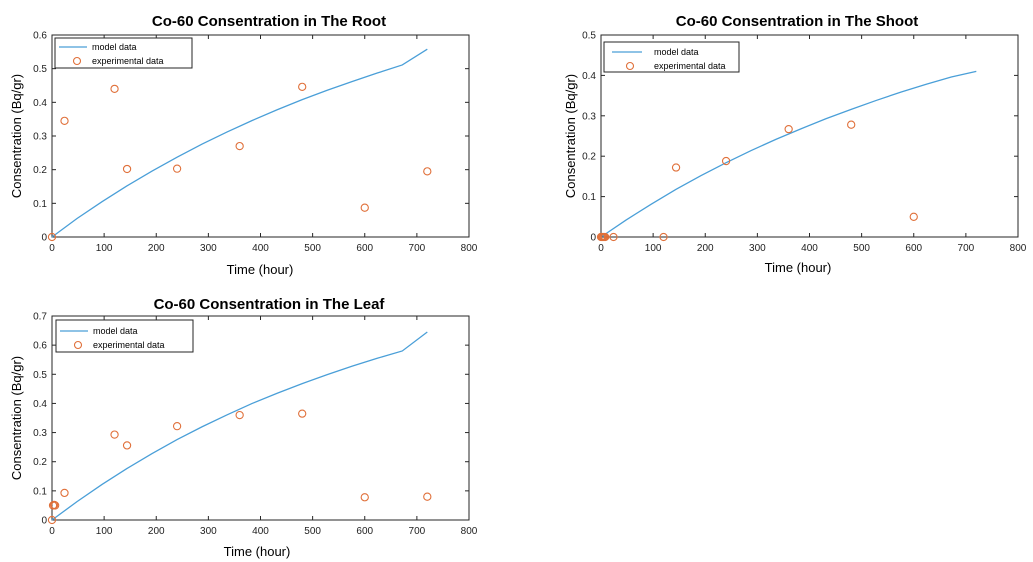 This screenshot has width=1033, height=562. What do you see at coordinates (40, 462) in the screenshot?
I see `chart-leaf-ytick-label: 0.2` at bounding box center [40, 462].